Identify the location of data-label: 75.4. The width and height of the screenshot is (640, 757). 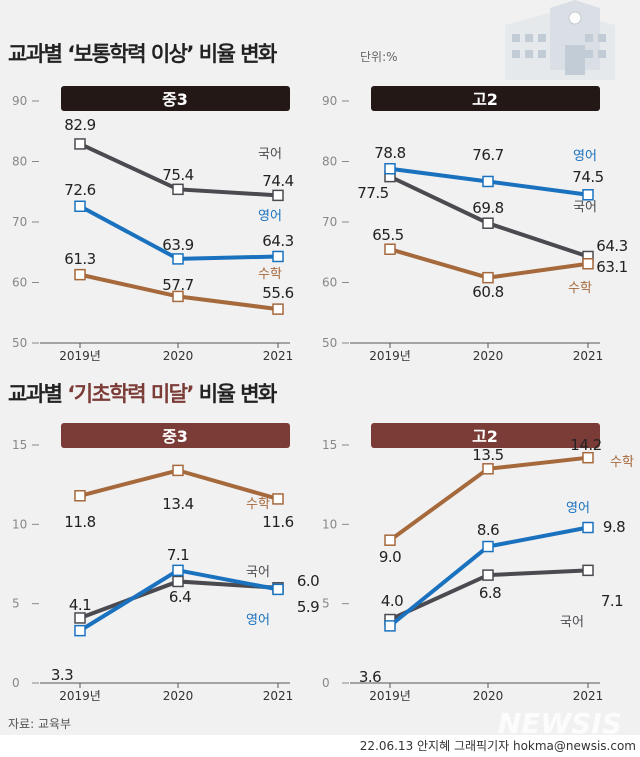
(177, 175).